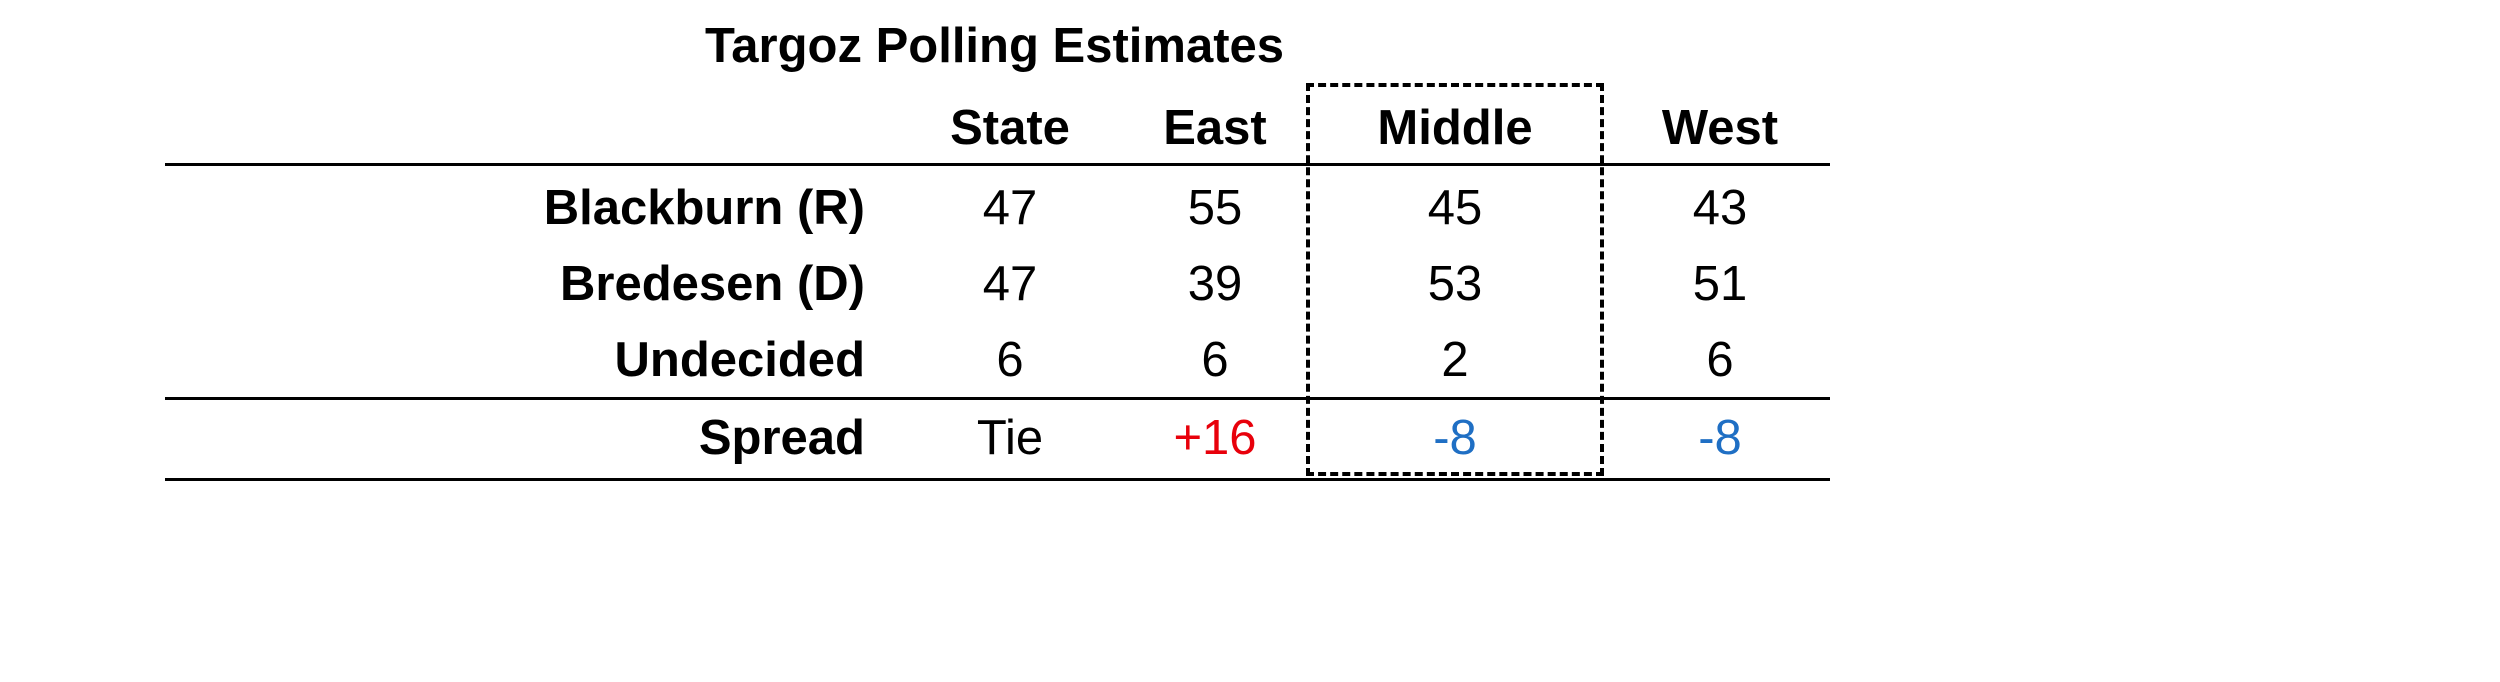 The width and height of the screenshot is (2500, 682). What do you see at coordinates (704, 208) in the screenshot?
I see `row-label-blackburn: Blackburn (R)` at bounding box center [704, 208].